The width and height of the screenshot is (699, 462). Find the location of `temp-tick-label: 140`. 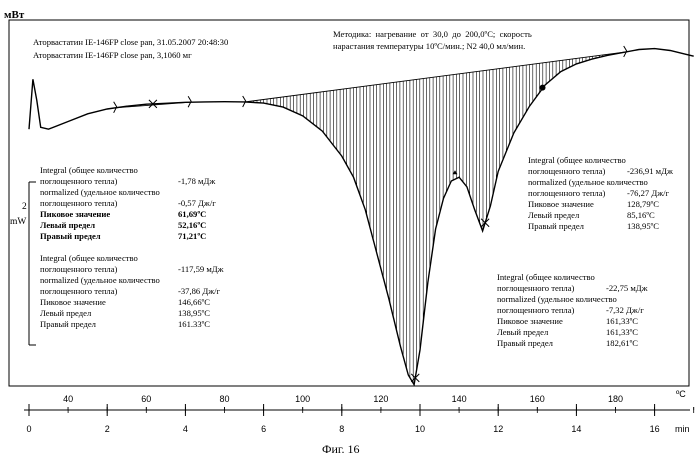

temp-tick-label: 140 is located at coordinates (459, 399).